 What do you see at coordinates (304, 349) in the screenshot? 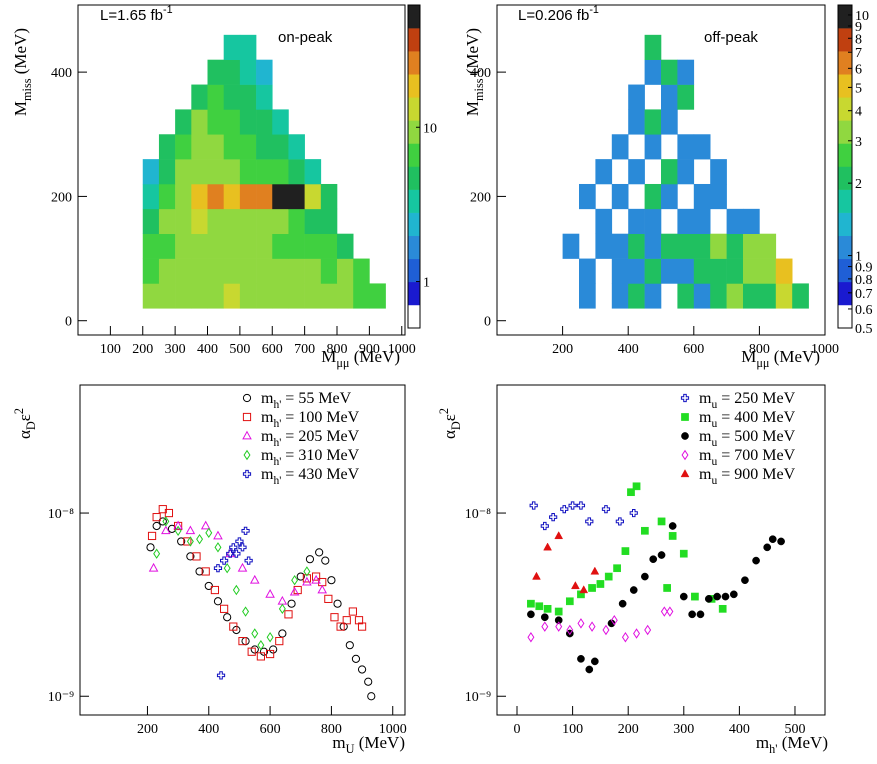
I see `x-tick-label: 700` at bounding box center [304, 349].